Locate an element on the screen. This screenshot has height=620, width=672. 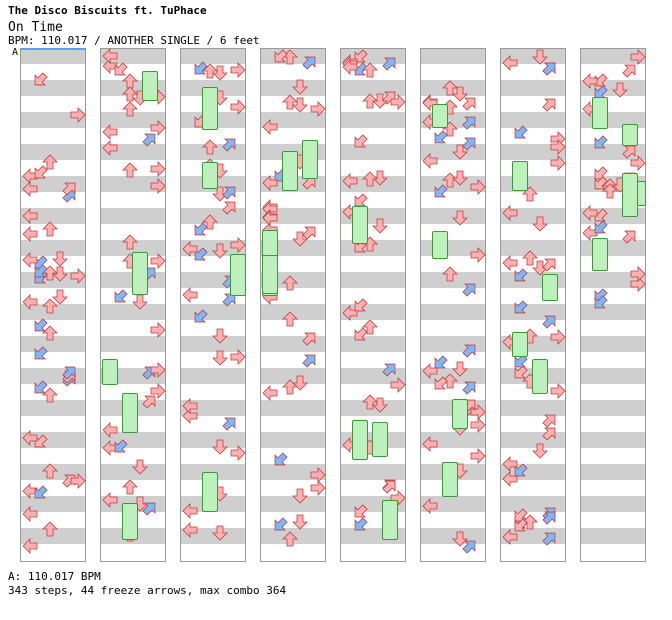
song-title: On Time is located at coordinates (35, 27).